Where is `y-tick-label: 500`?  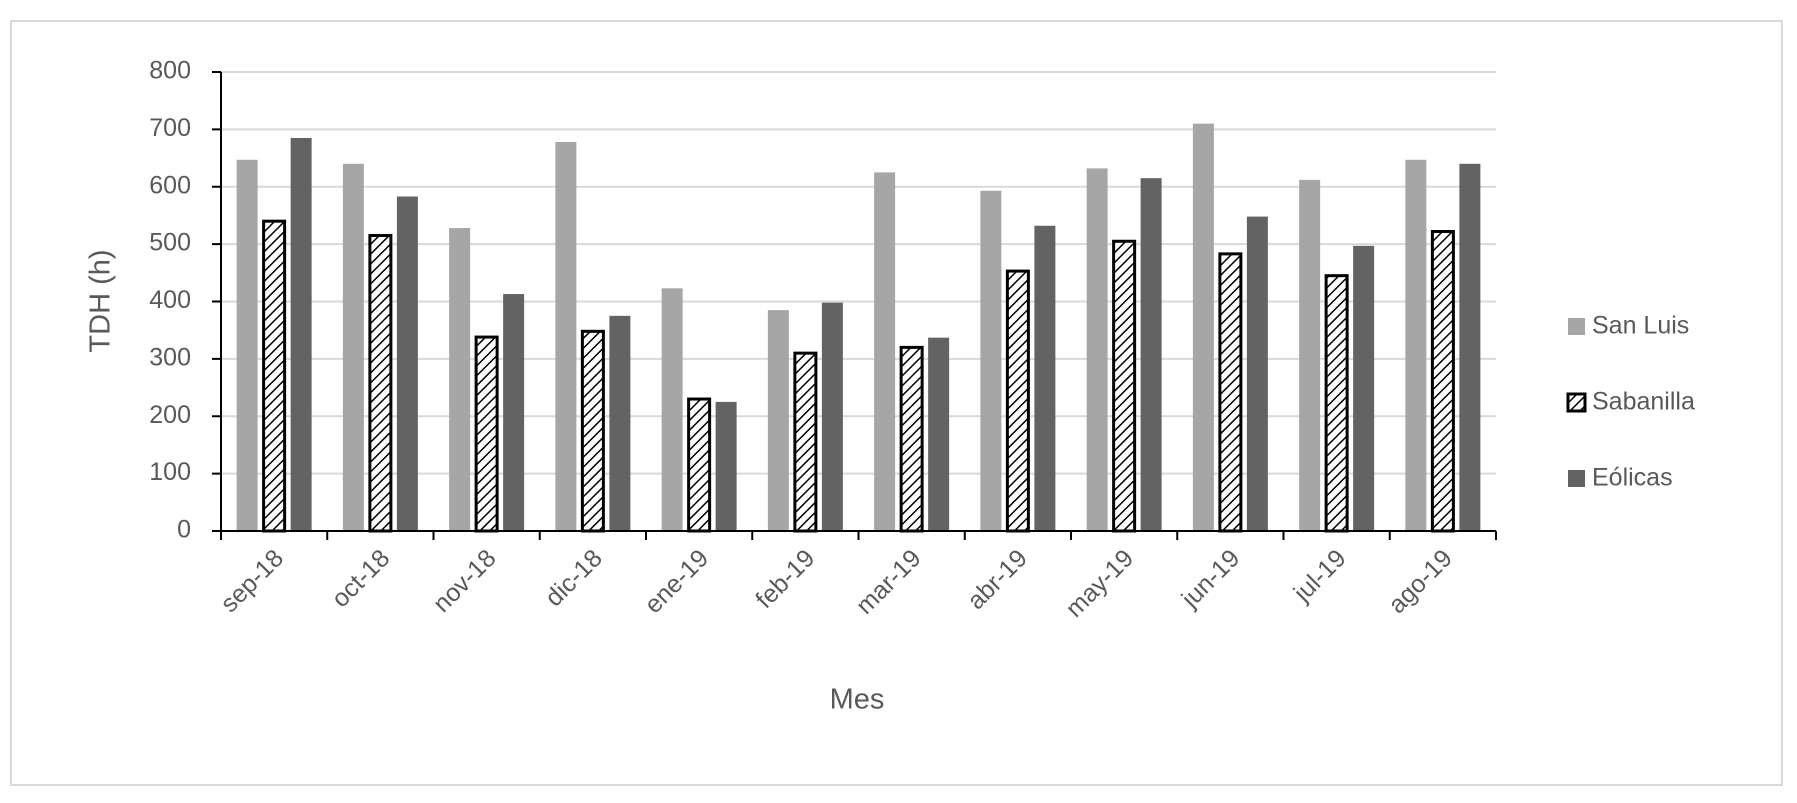 y-tick-label: 500 is located at coordinates (170, 243).